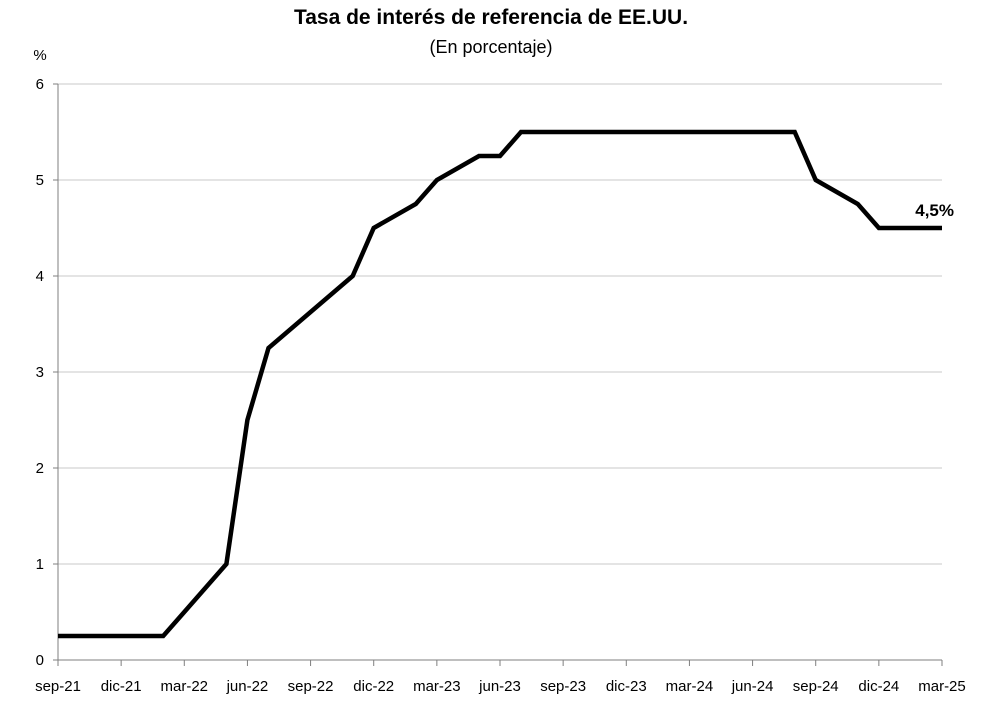  What do you see at coordinates (626, 686) in the screenshot?
I see `x-tick-label: dic-23` at bounding box center [626, 686].